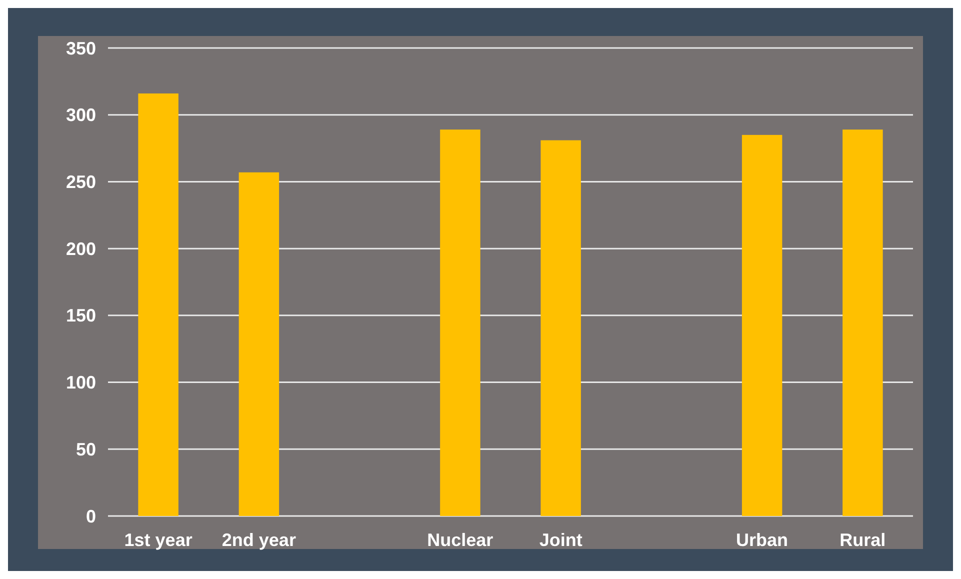  Describe the element at coordinates (81, 316) in the screenshot. I see `y-tick-label: 150` at that location.